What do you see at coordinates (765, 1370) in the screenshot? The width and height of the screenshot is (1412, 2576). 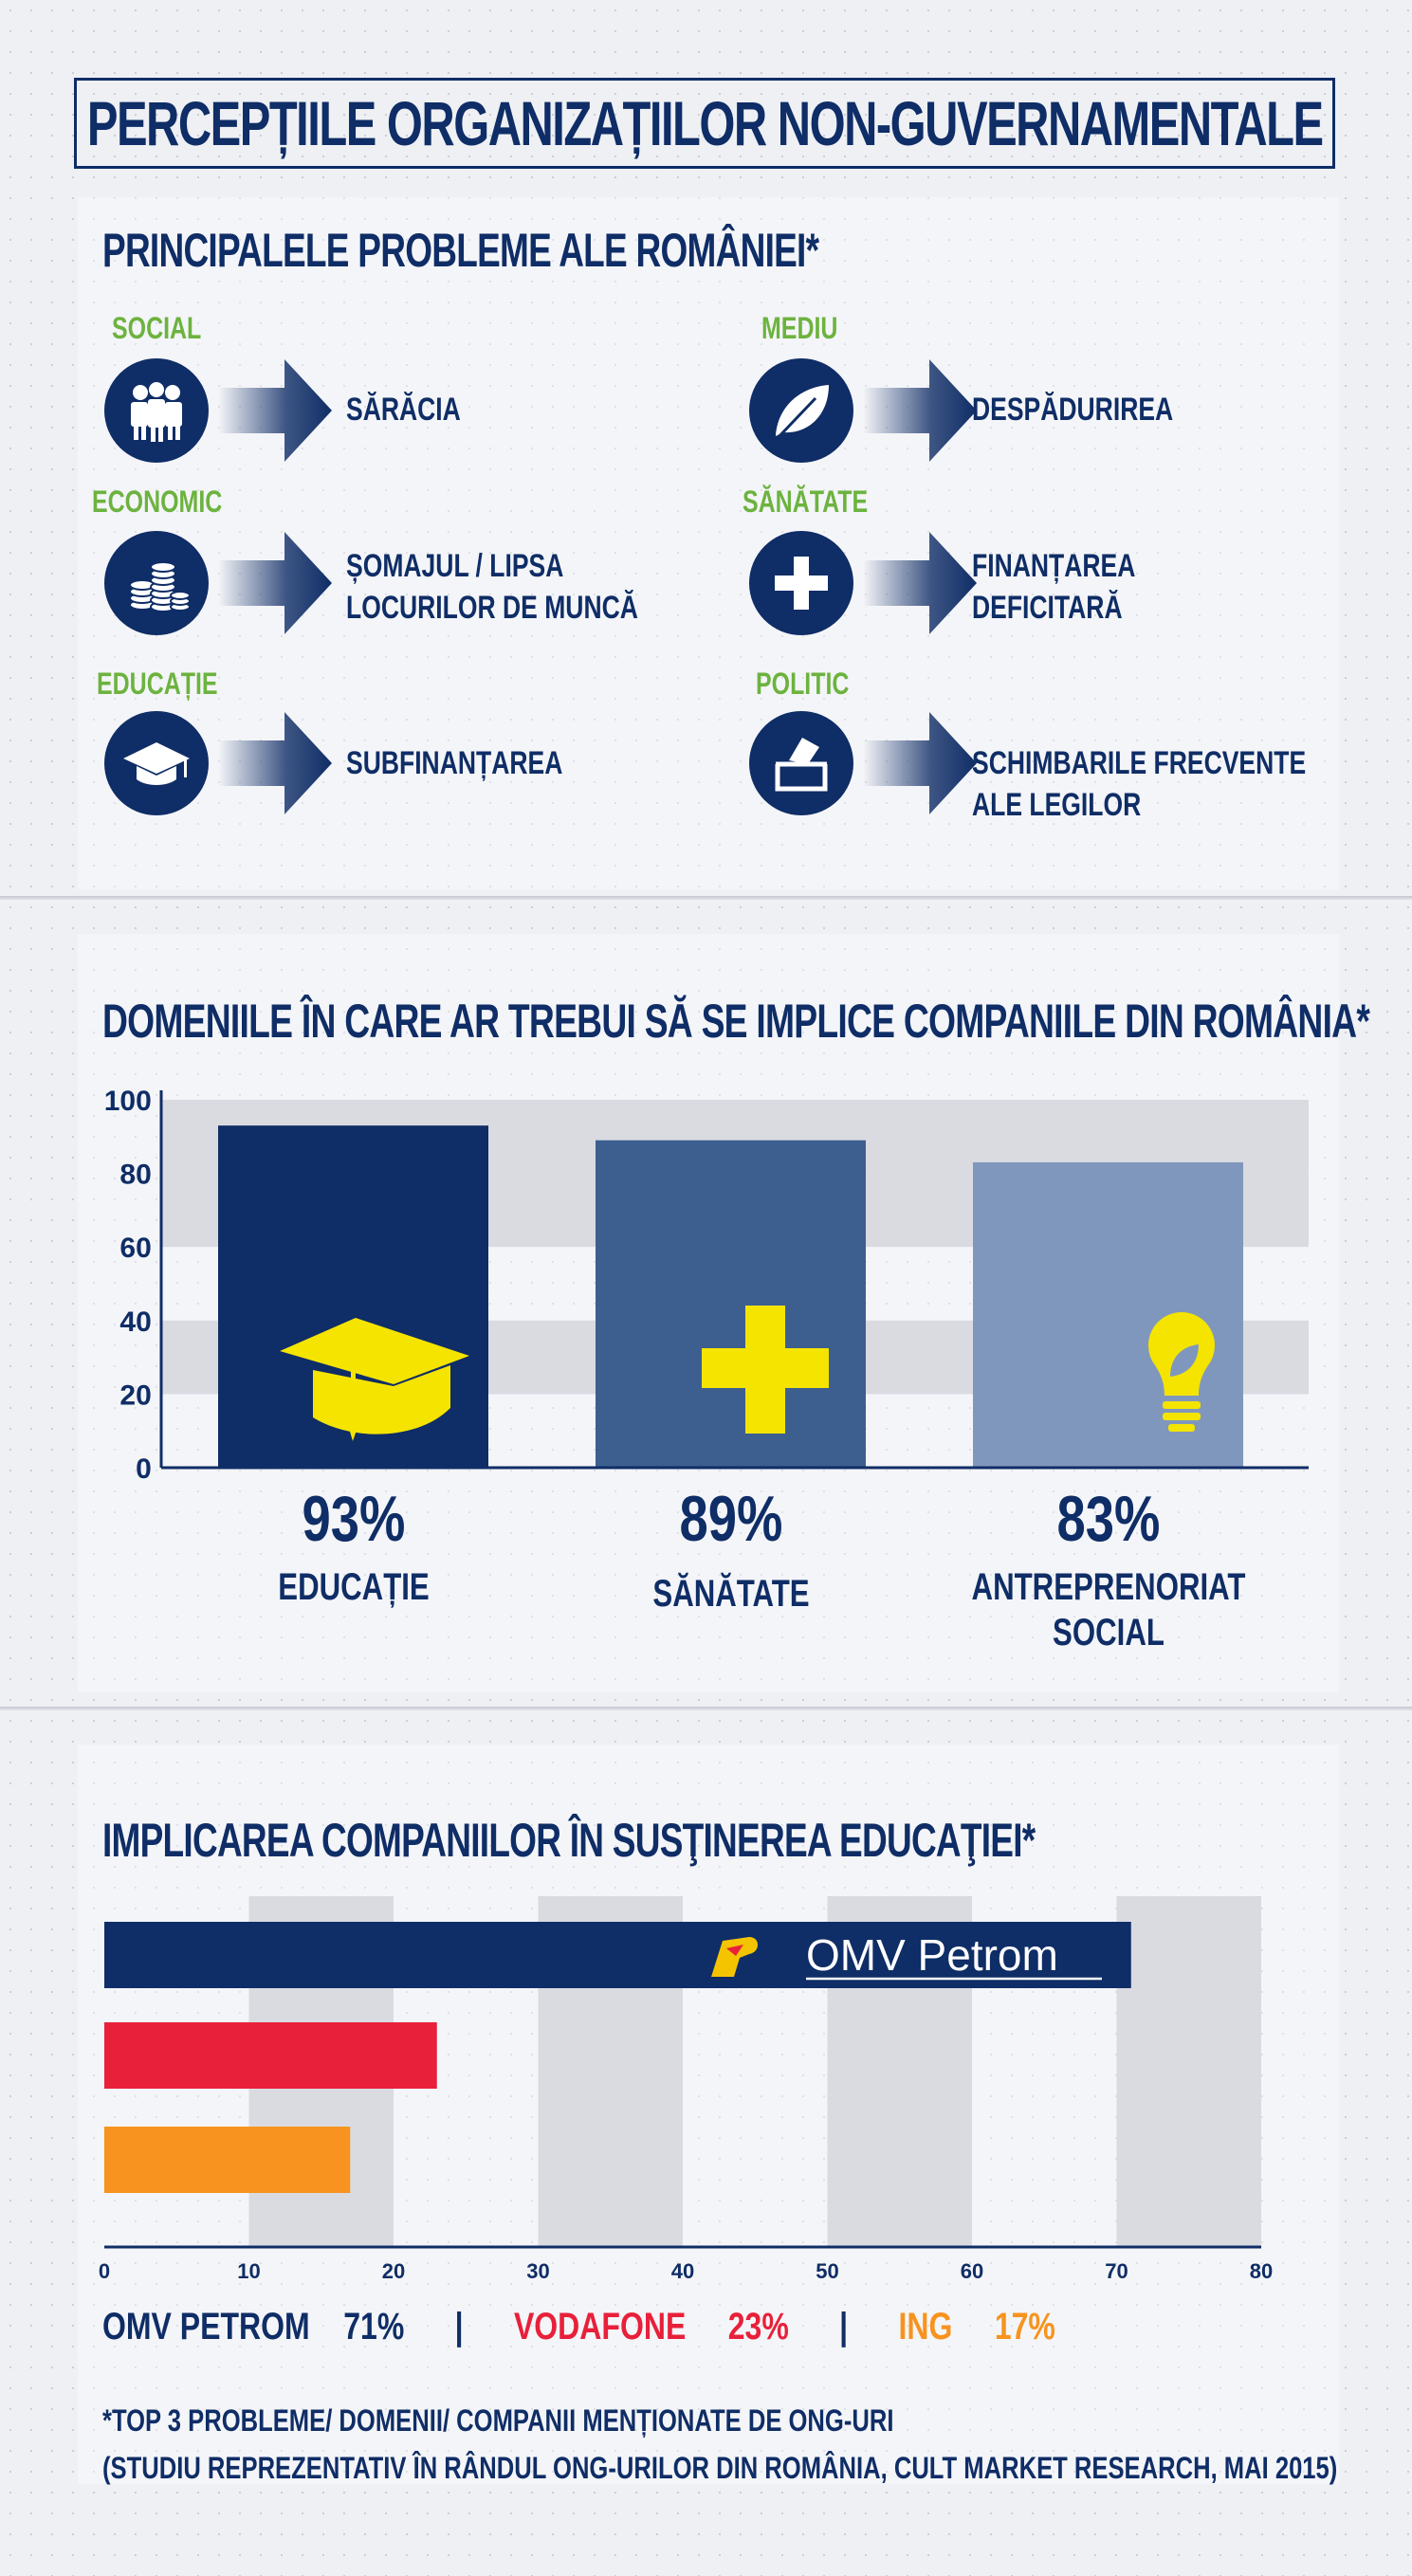 I see `plus-icon` at bounding box center [765, 1370].